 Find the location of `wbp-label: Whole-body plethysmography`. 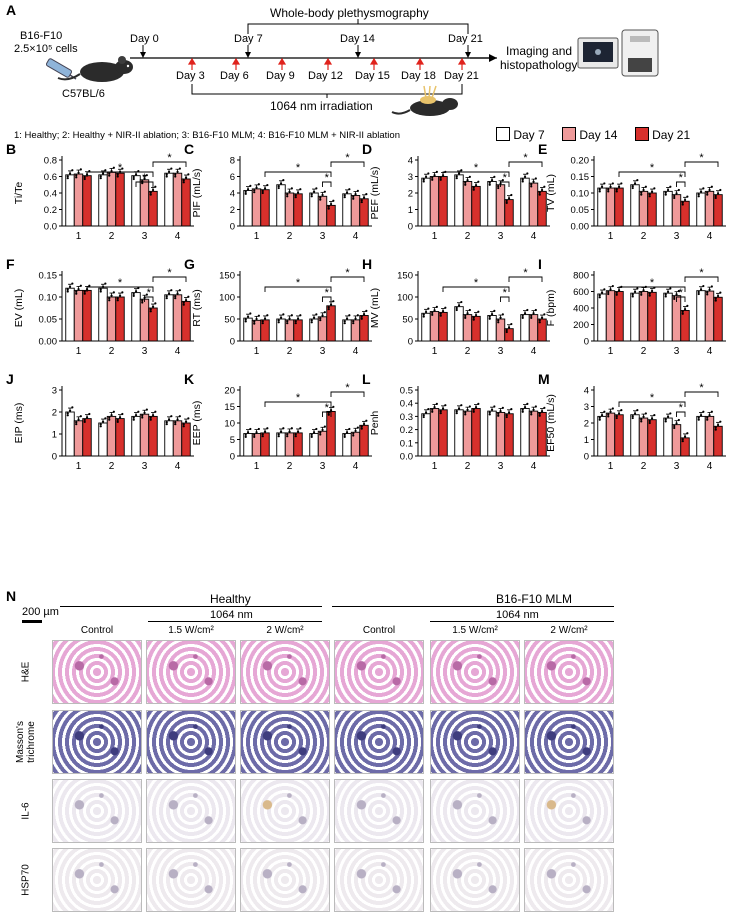

wbp-label: Whole-body plethysmography is located at coordinates (349, 13).